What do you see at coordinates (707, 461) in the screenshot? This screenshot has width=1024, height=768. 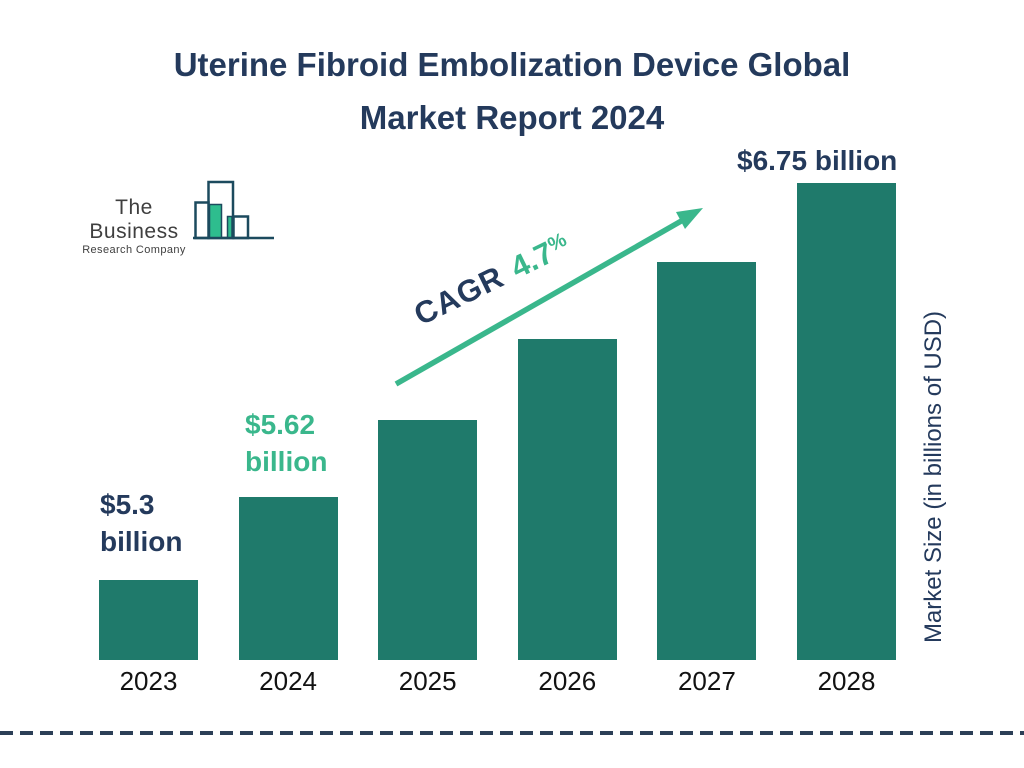 I see `bar-2027` at bounding box center [707, 461].